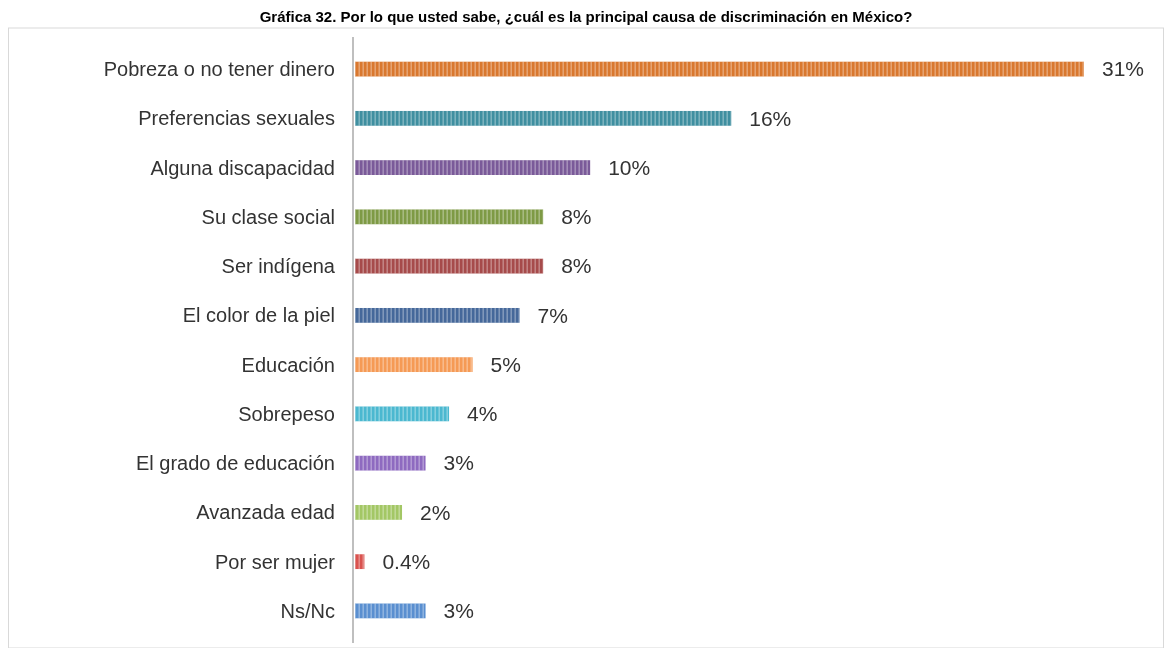 The image size is (1172, 658). Describe the element at coordinates (552, 315) in the screenshot. I see `data-label: 7%` at that location.